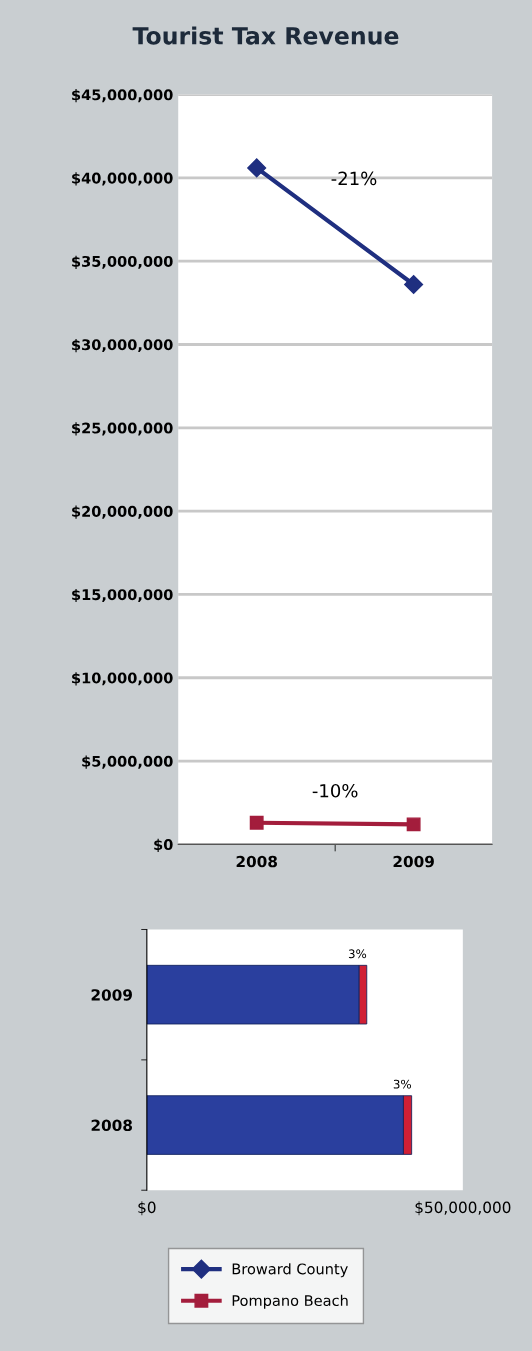 This screenshot has height=1351, width=532. Describe the element at coordinates (122, 429) in the screenshot. I see `y-tick-label: $25,000,000` at that location.